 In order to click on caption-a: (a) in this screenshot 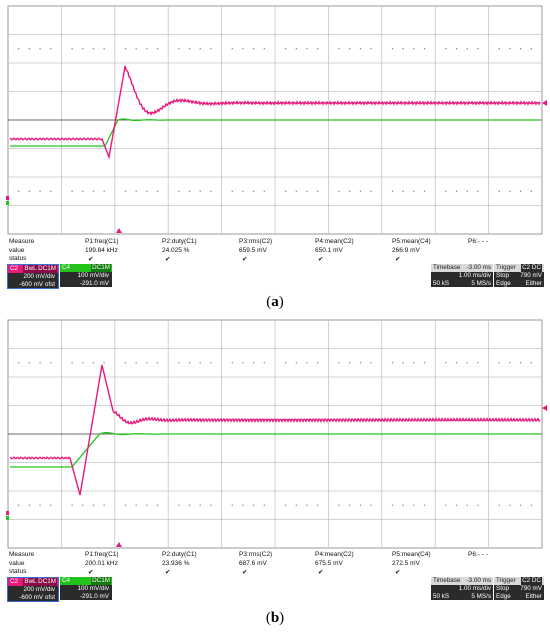, I will do `click(275, 302)`.